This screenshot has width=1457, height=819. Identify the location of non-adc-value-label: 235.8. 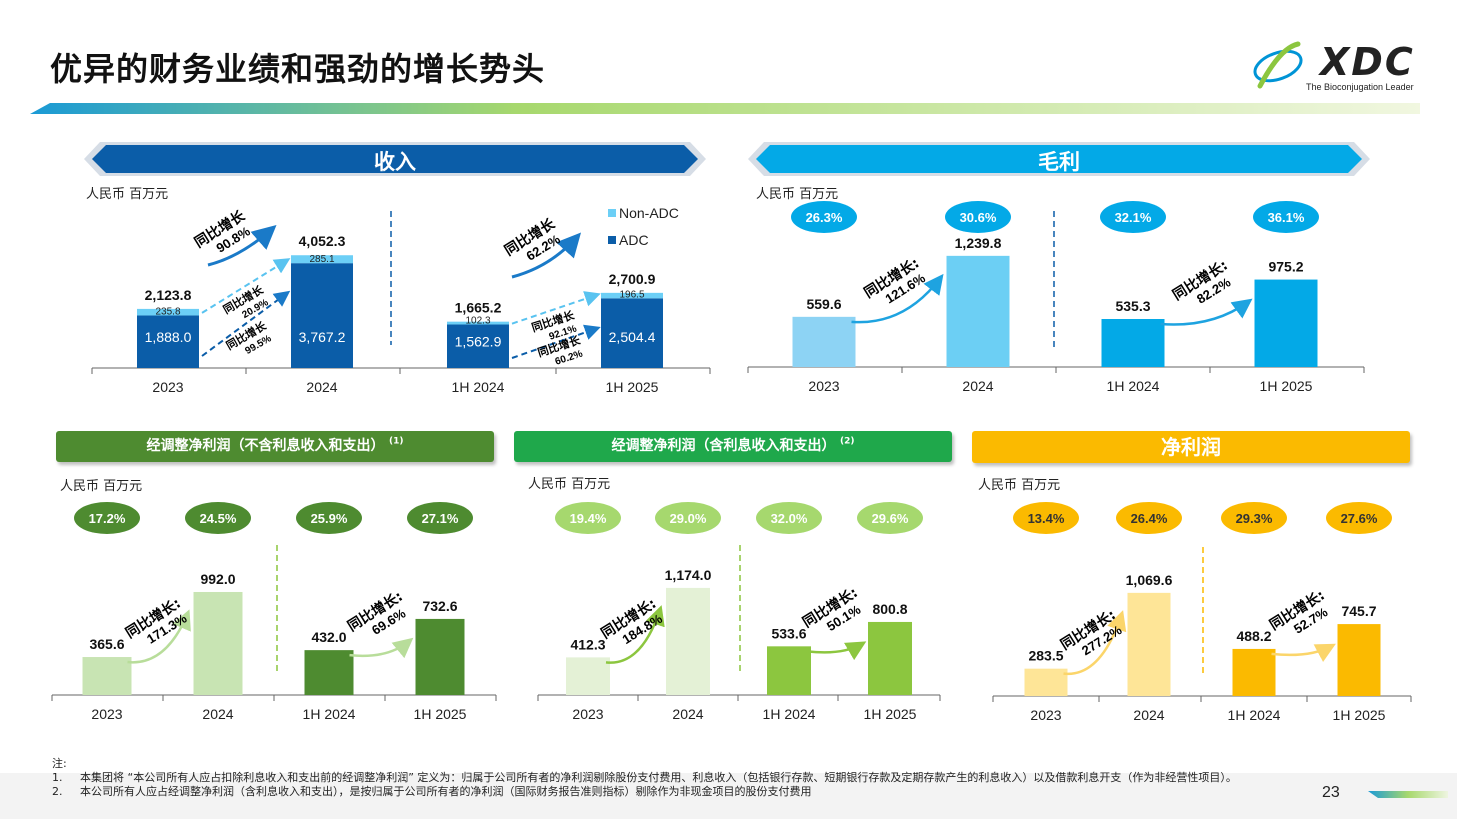
(167, 311).